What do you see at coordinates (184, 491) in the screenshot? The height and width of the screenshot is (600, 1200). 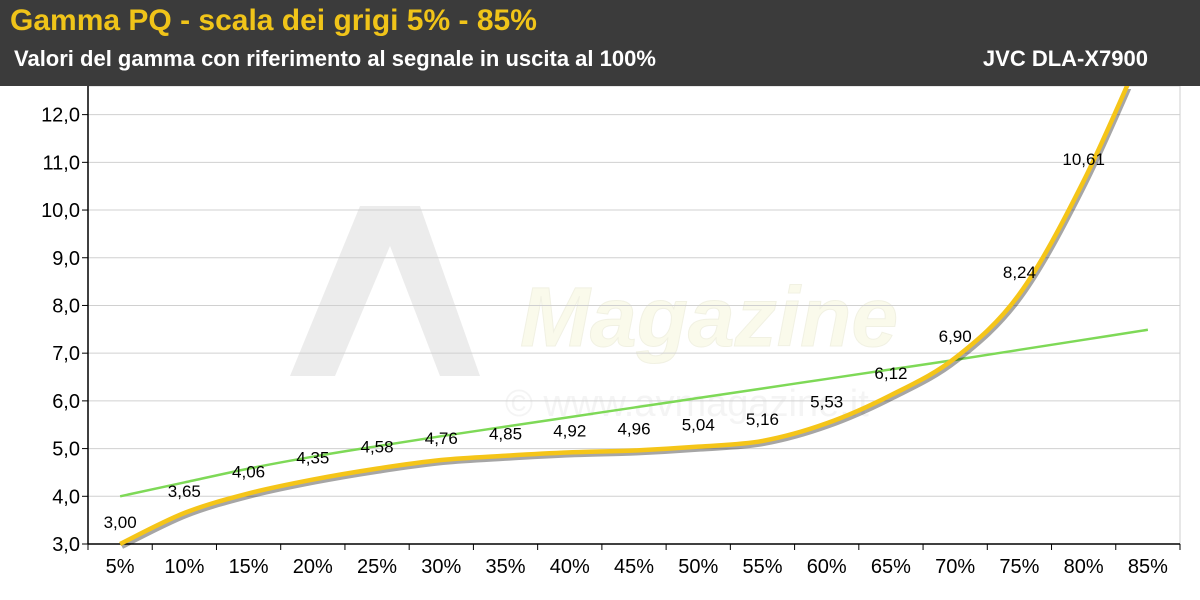 I see `measured-data-label: 3,65` at bounding box center [184, 491].